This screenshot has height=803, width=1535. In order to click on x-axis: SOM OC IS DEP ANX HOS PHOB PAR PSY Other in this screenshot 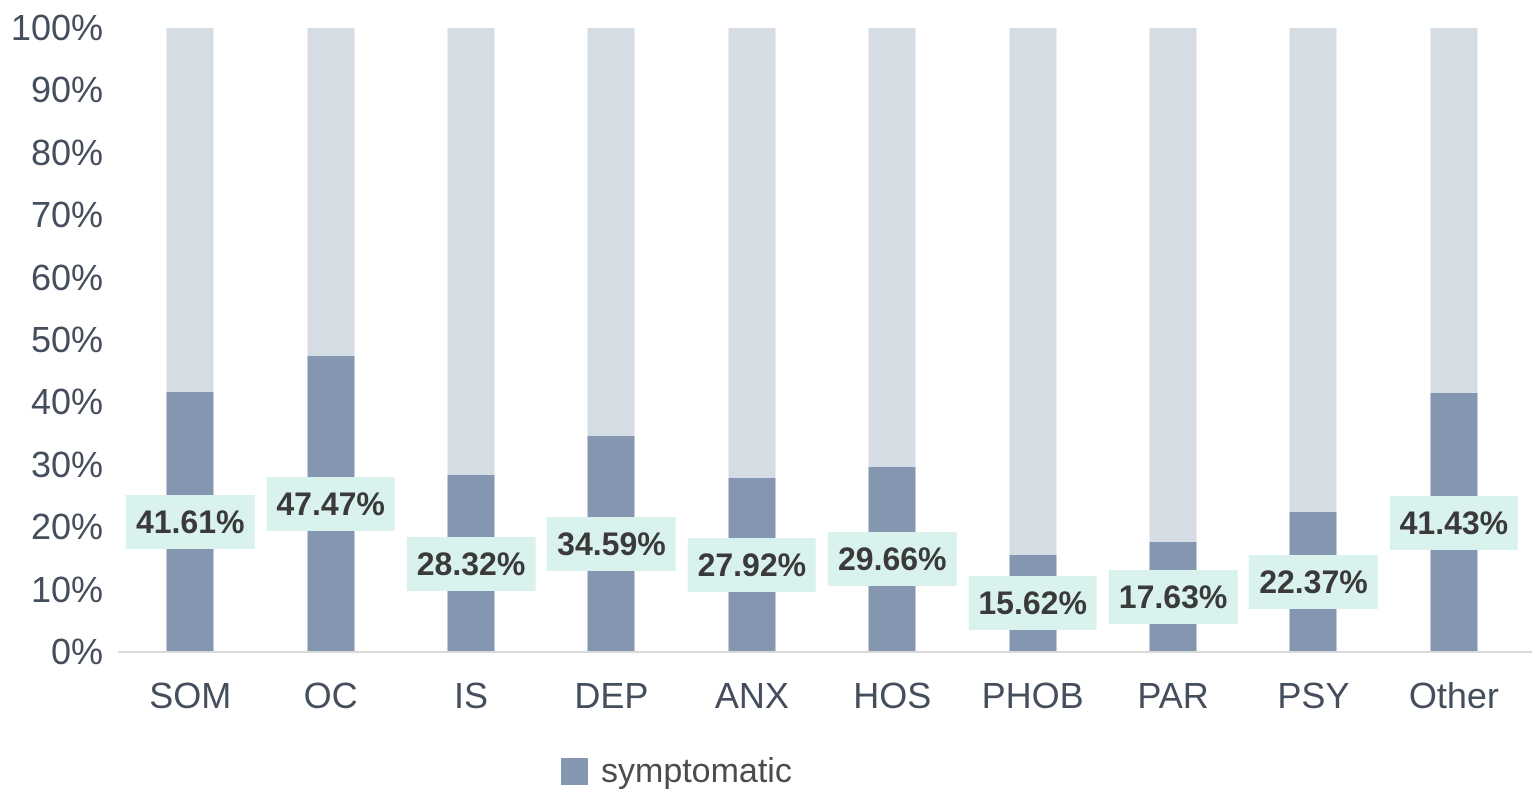, I will do `click(822, 696)`.